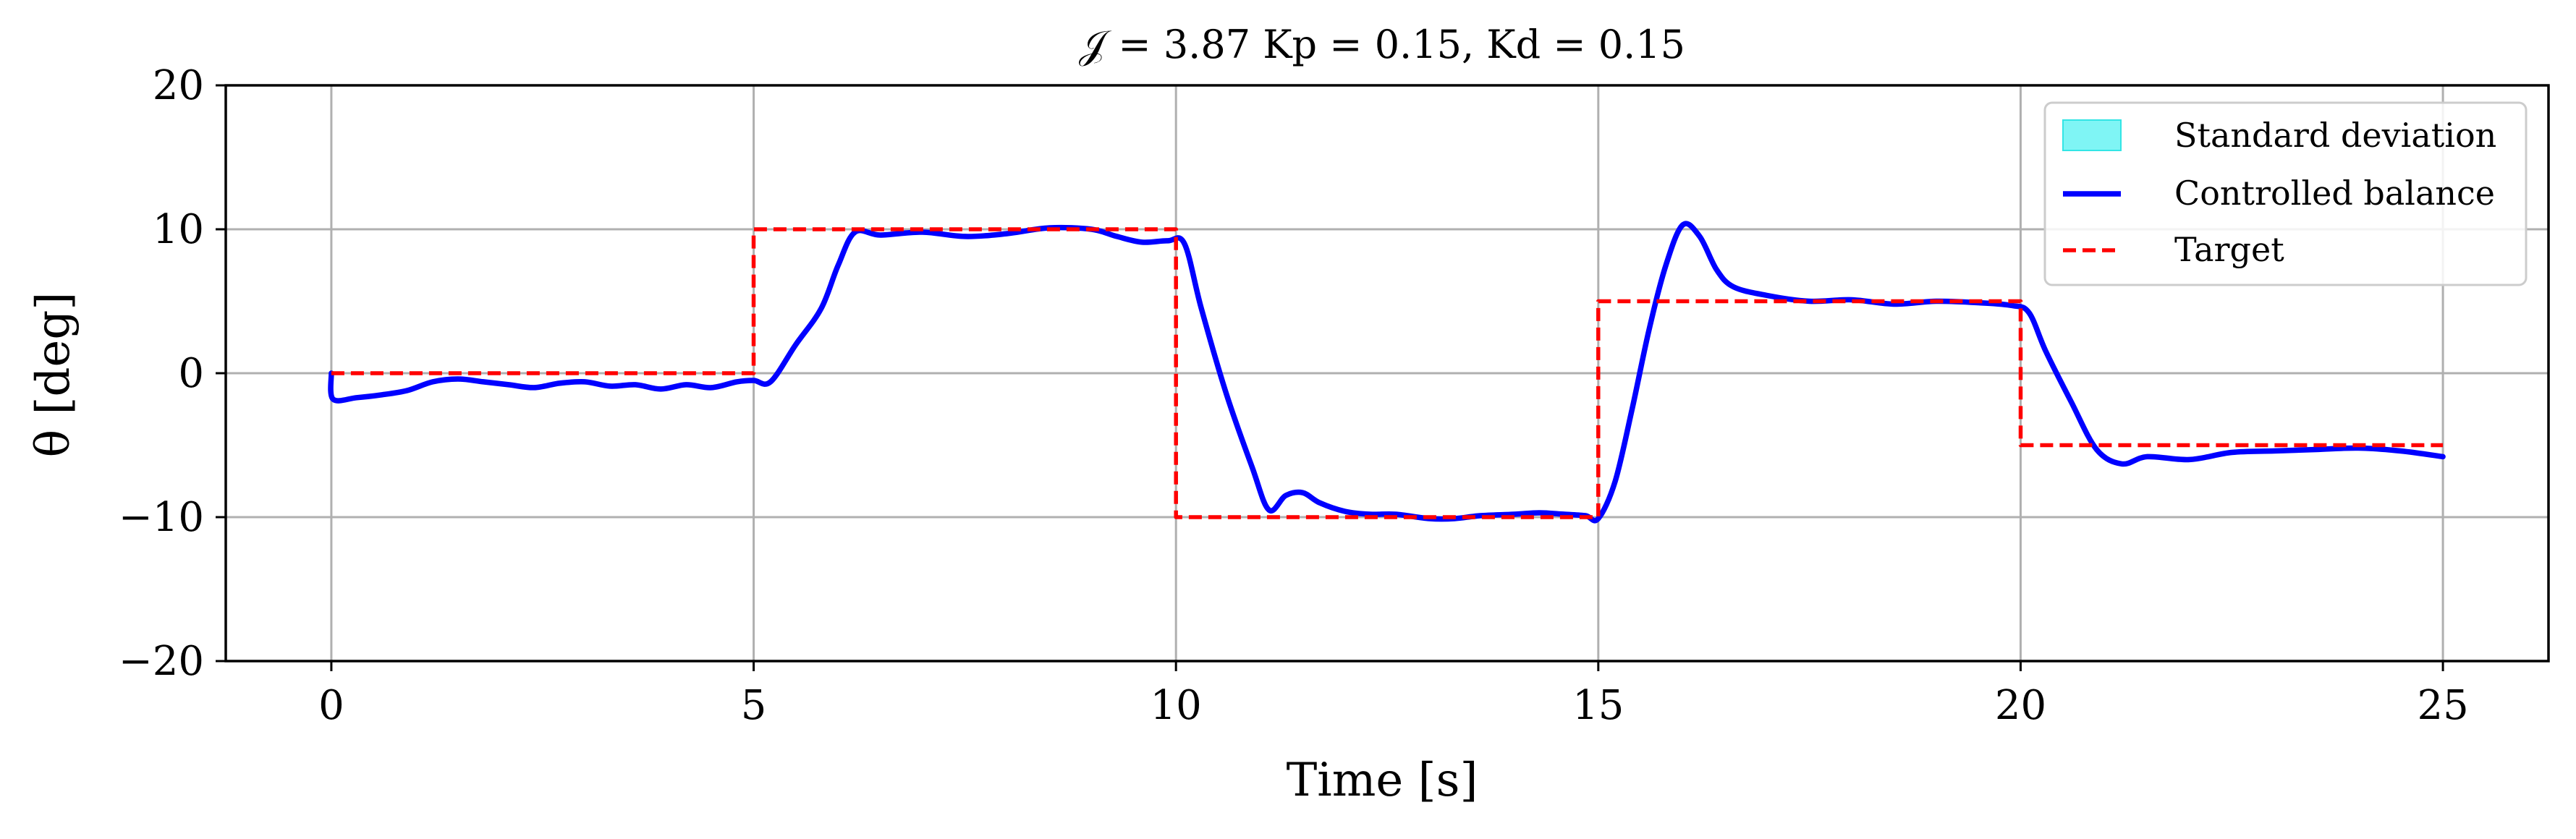 The image size is (2576, 839). I want to click on y-axis-label: θ [deg], so click(53, 375).